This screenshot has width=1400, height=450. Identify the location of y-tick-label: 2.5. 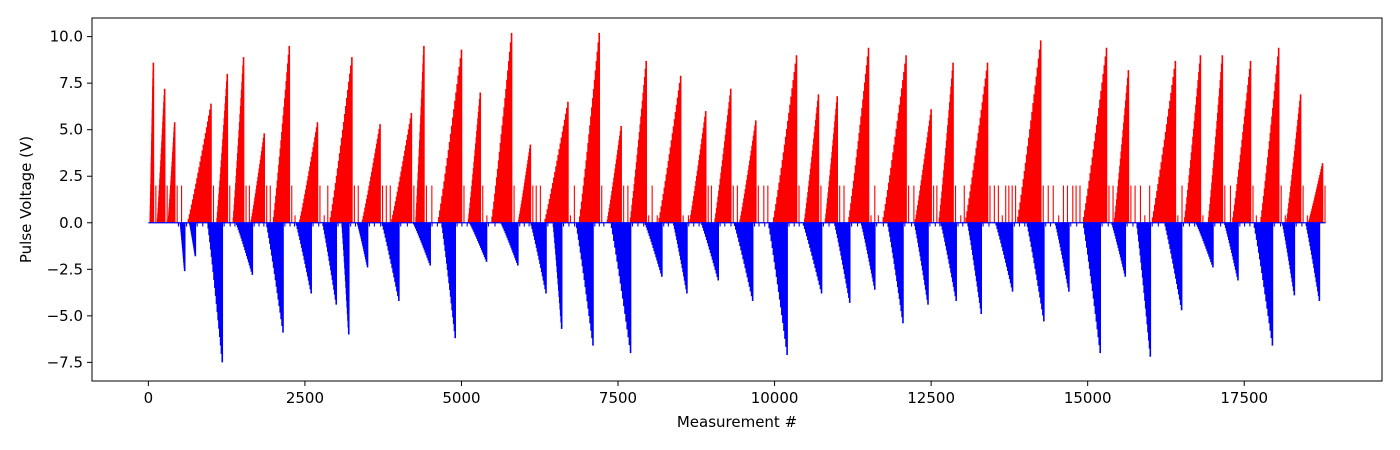
(71, 176).